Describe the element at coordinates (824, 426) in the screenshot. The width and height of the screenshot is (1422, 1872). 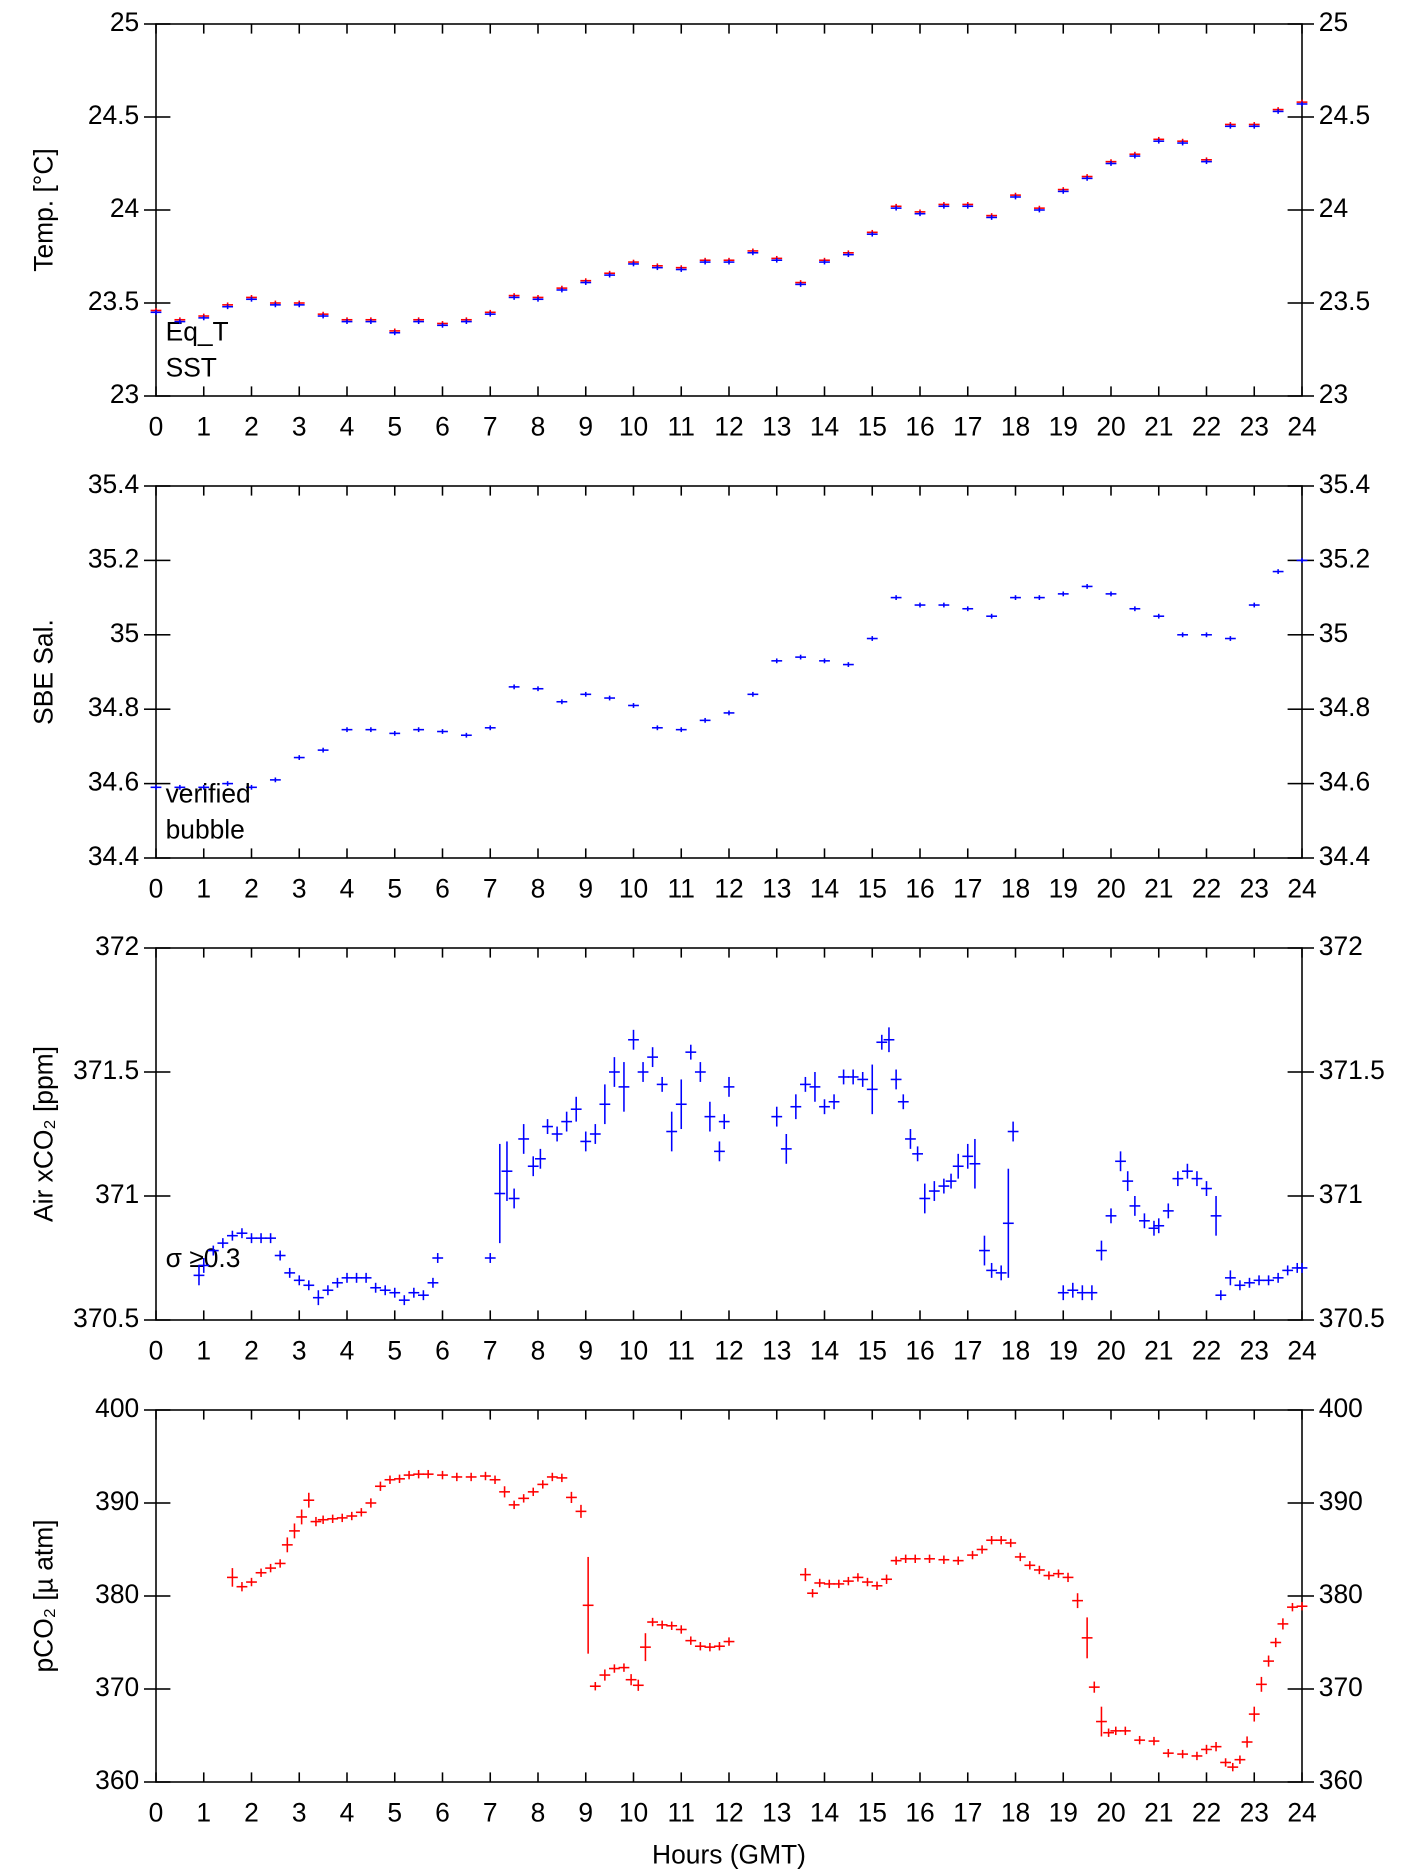
I see `x-tick-label: 14` at that location.